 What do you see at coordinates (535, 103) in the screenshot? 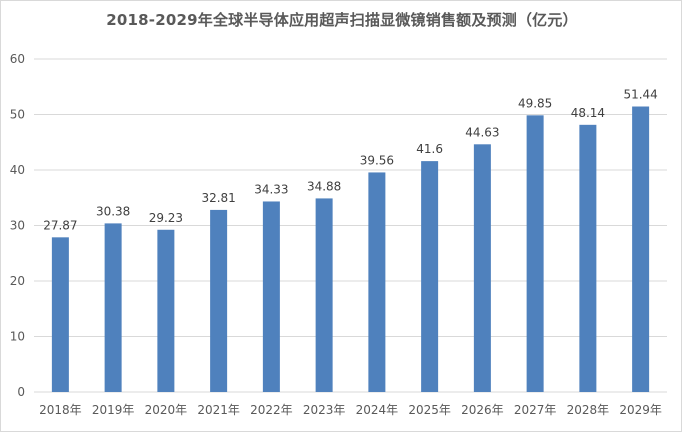
I see `data-label-2027年: 49.85` at bounding box center [535, 103].